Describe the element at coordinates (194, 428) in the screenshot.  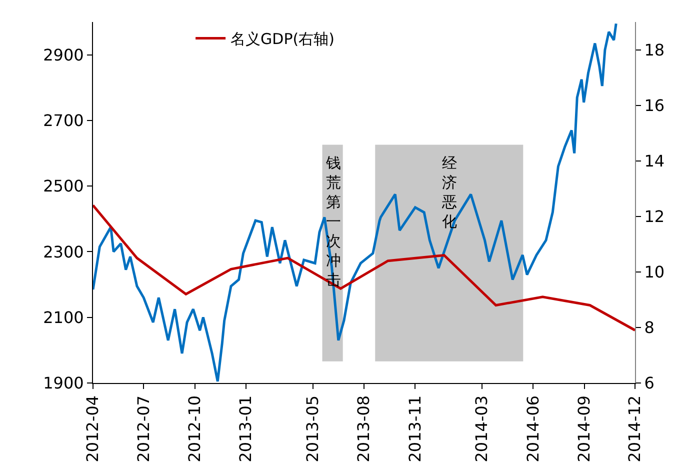
I see `x-tick-label: 2012-10` at that location.